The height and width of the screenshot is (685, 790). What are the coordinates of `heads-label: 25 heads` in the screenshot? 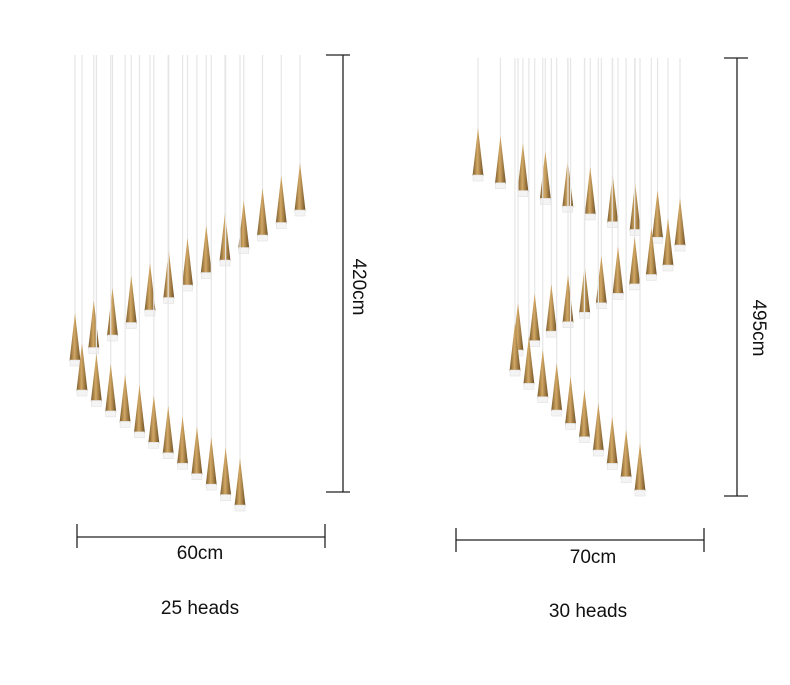 It's located at (200, 608).